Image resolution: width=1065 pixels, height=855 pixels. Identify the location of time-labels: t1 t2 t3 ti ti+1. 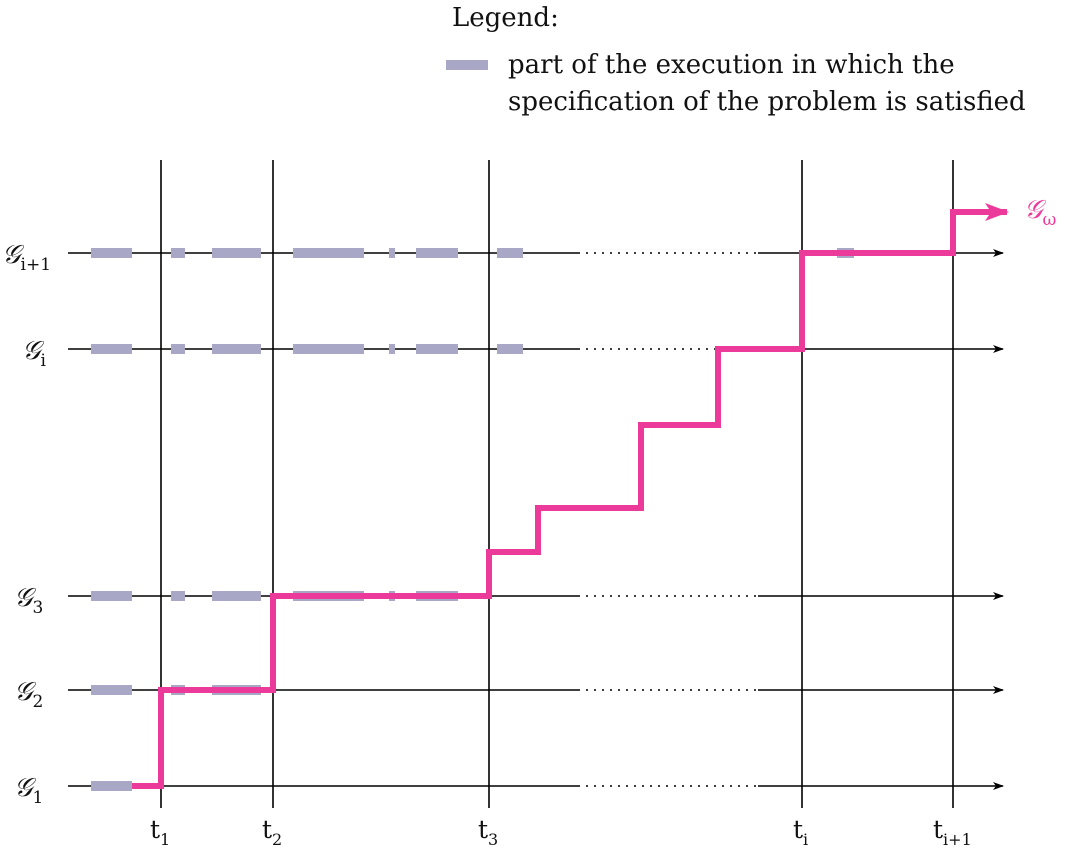
(561, 832).